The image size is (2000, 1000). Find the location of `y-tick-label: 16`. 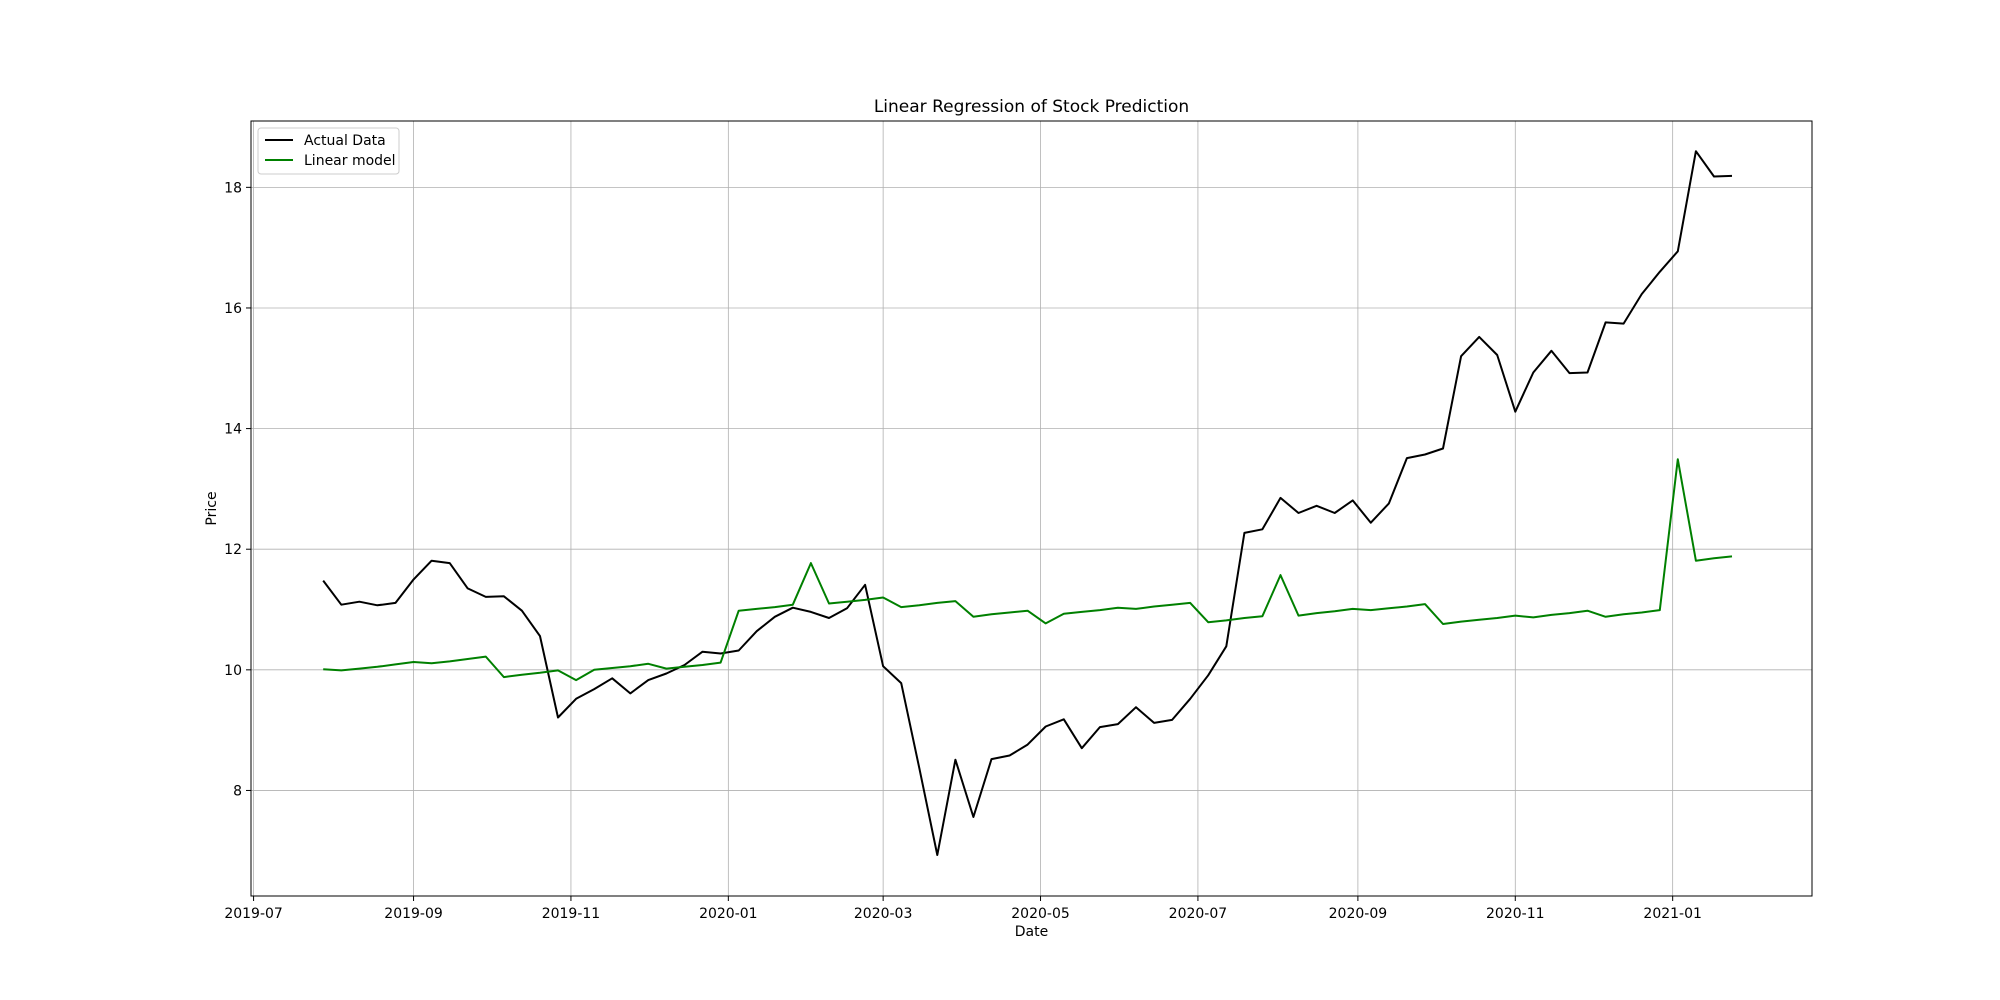

y-tick-label: 16 is located at coordinates (233, 309).